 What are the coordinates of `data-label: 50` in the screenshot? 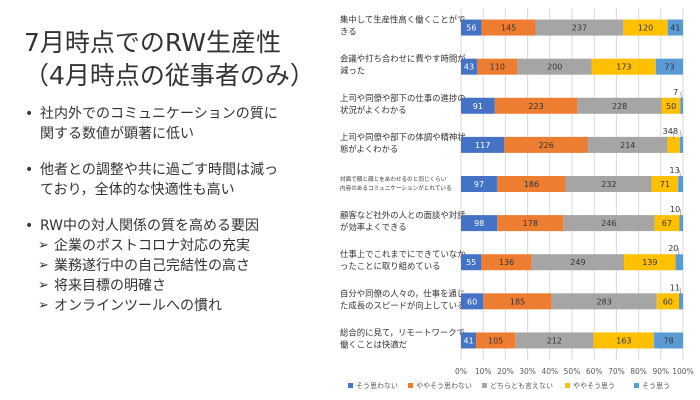 It's located at (671, 106).